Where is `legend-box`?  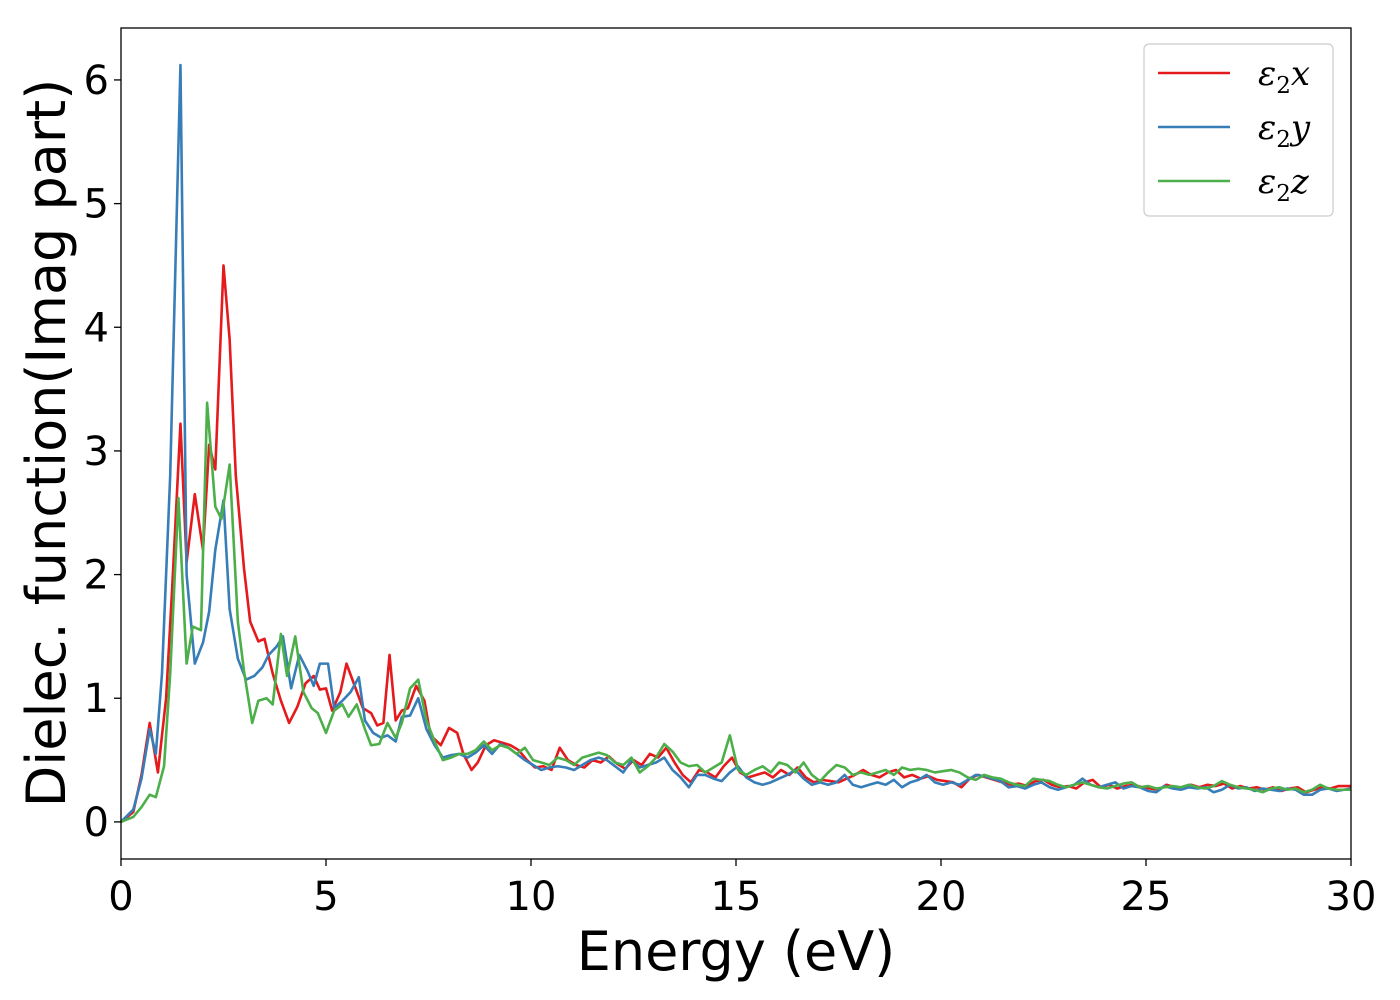 legend-box is located at coordinates (1238, 130).